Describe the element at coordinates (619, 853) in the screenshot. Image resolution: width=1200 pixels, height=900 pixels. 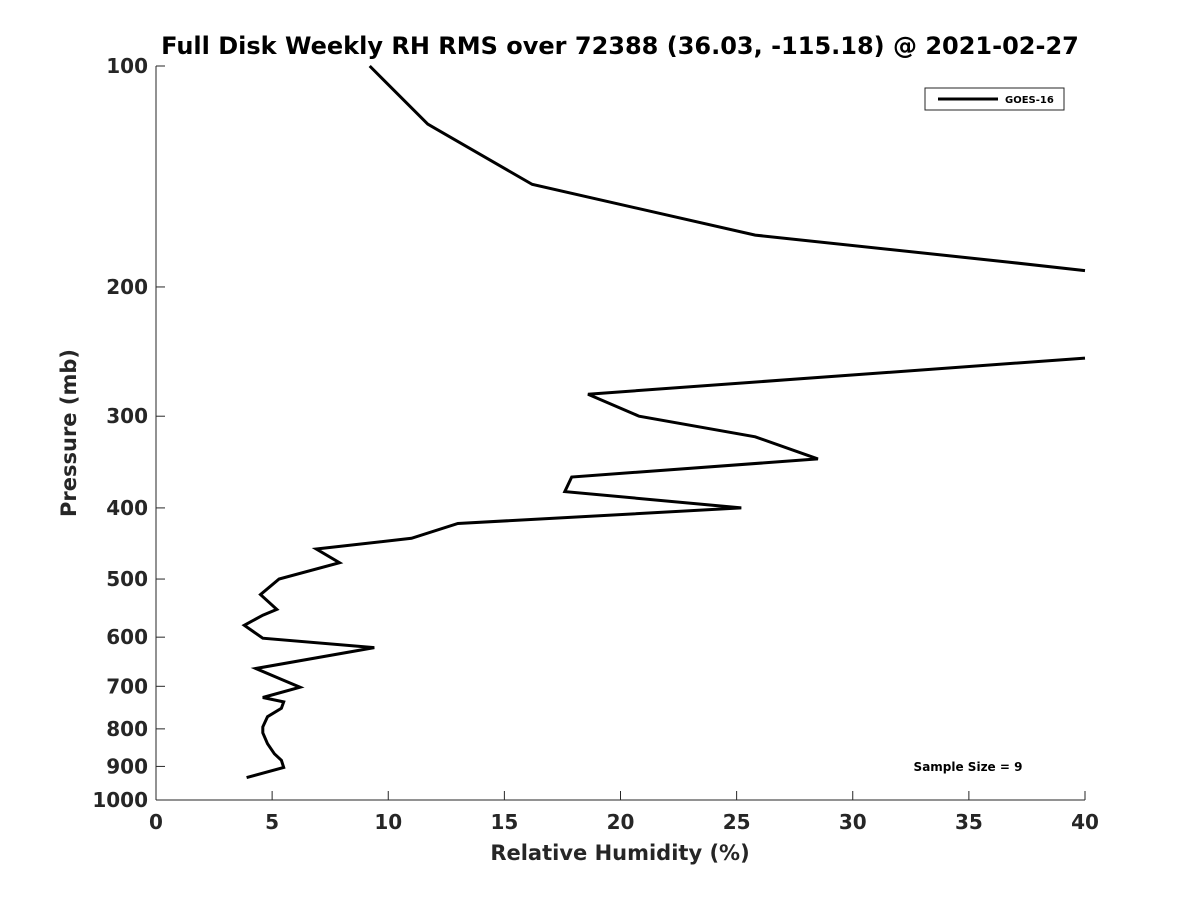
I see `x-axis-label: Relative Humidity (%)` at that location.